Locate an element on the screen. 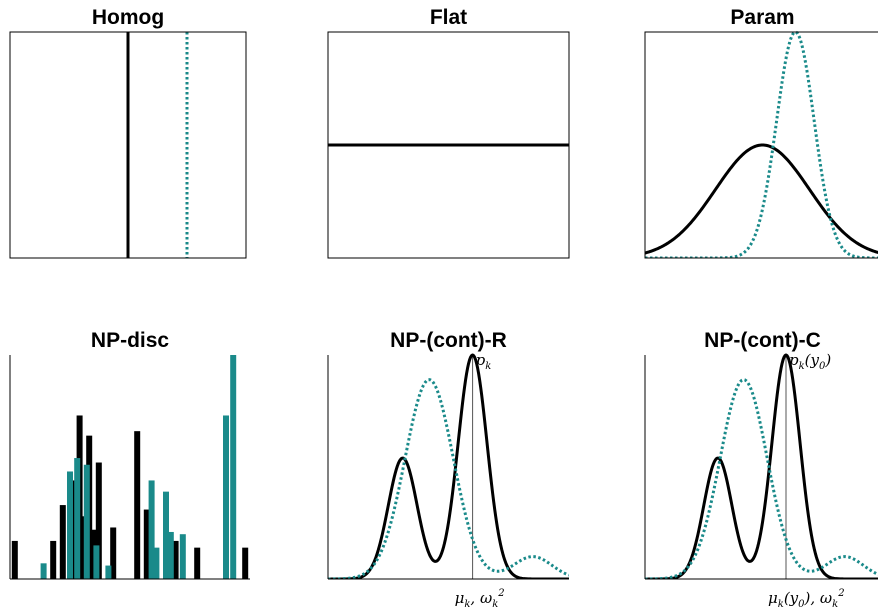 The width and height of the screenshot is (878, 614). panel-6: NP-(cont)-Cpk(y0)μk(y0), ωk2 is located at coordinates (761, 469).